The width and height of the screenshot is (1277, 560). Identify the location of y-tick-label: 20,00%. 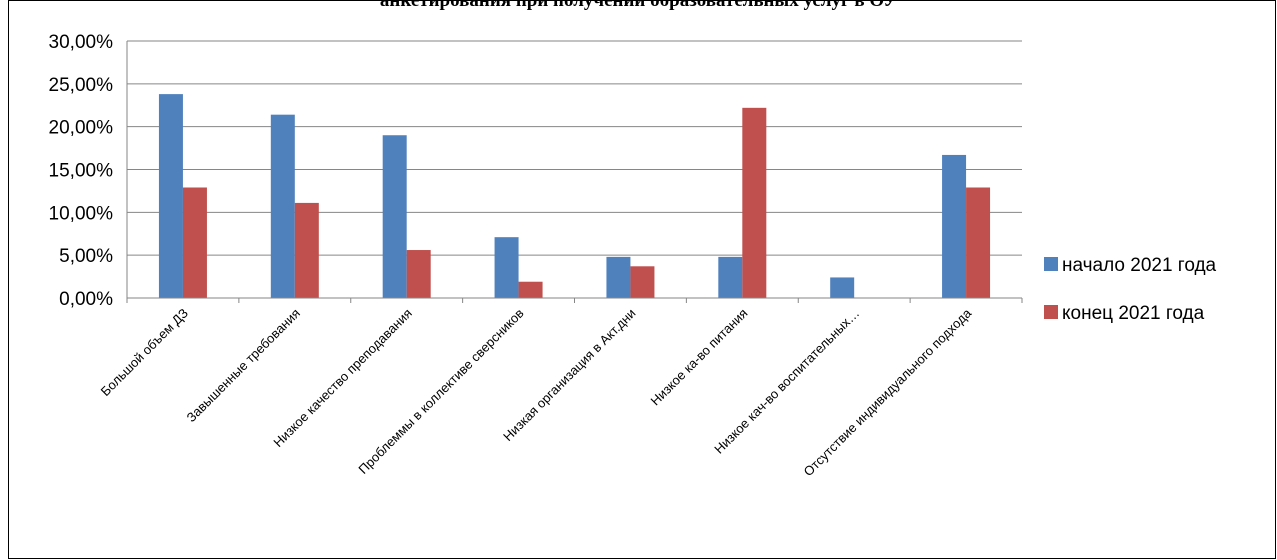
(81, 128).